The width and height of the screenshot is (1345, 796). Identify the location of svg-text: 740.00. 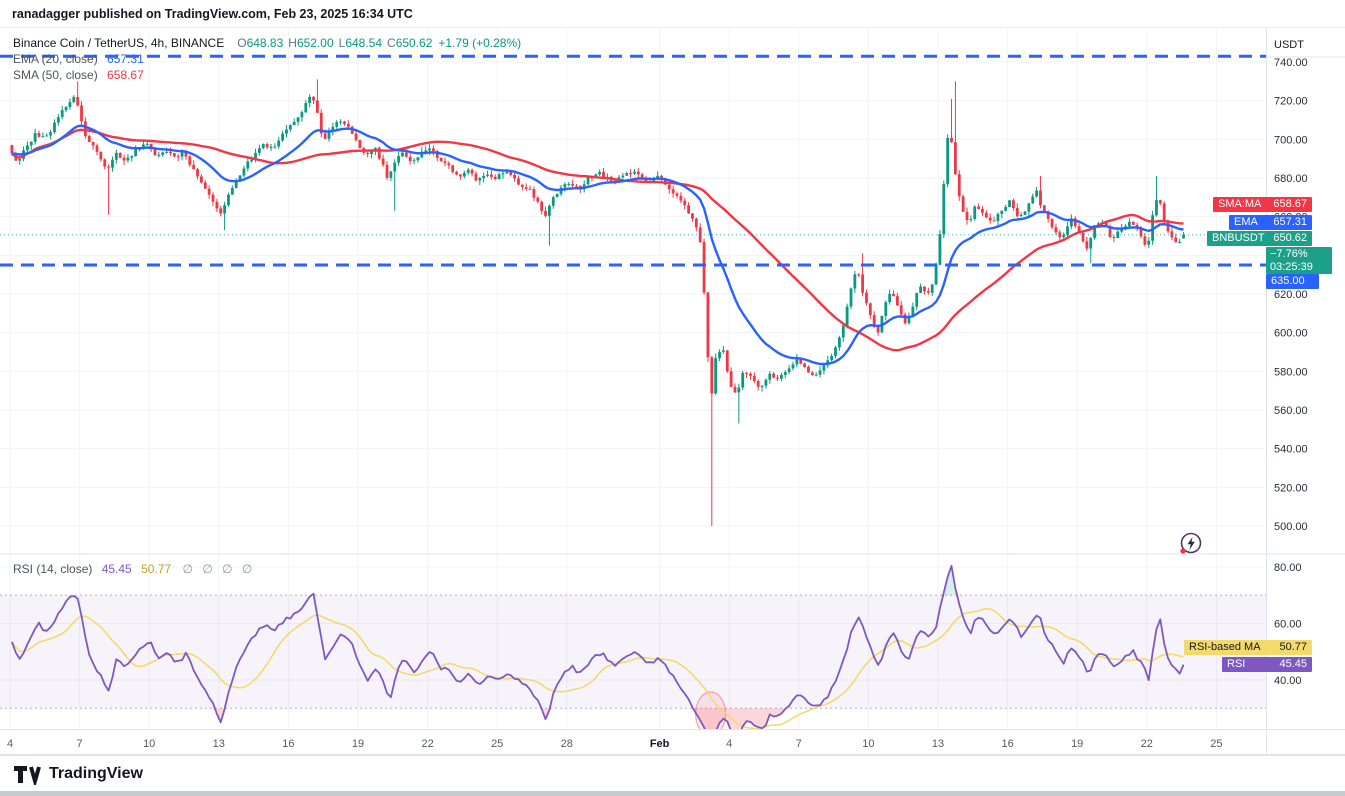
(1291, 63).